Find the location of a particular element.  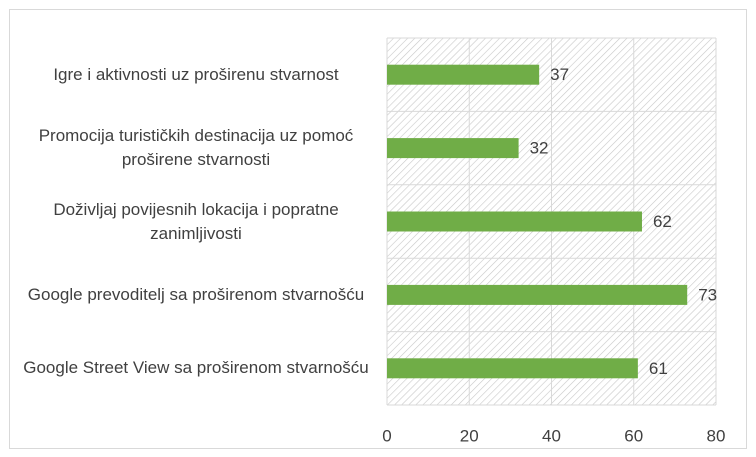

x-tick-label: 60 is located at coordinates (633, 435).